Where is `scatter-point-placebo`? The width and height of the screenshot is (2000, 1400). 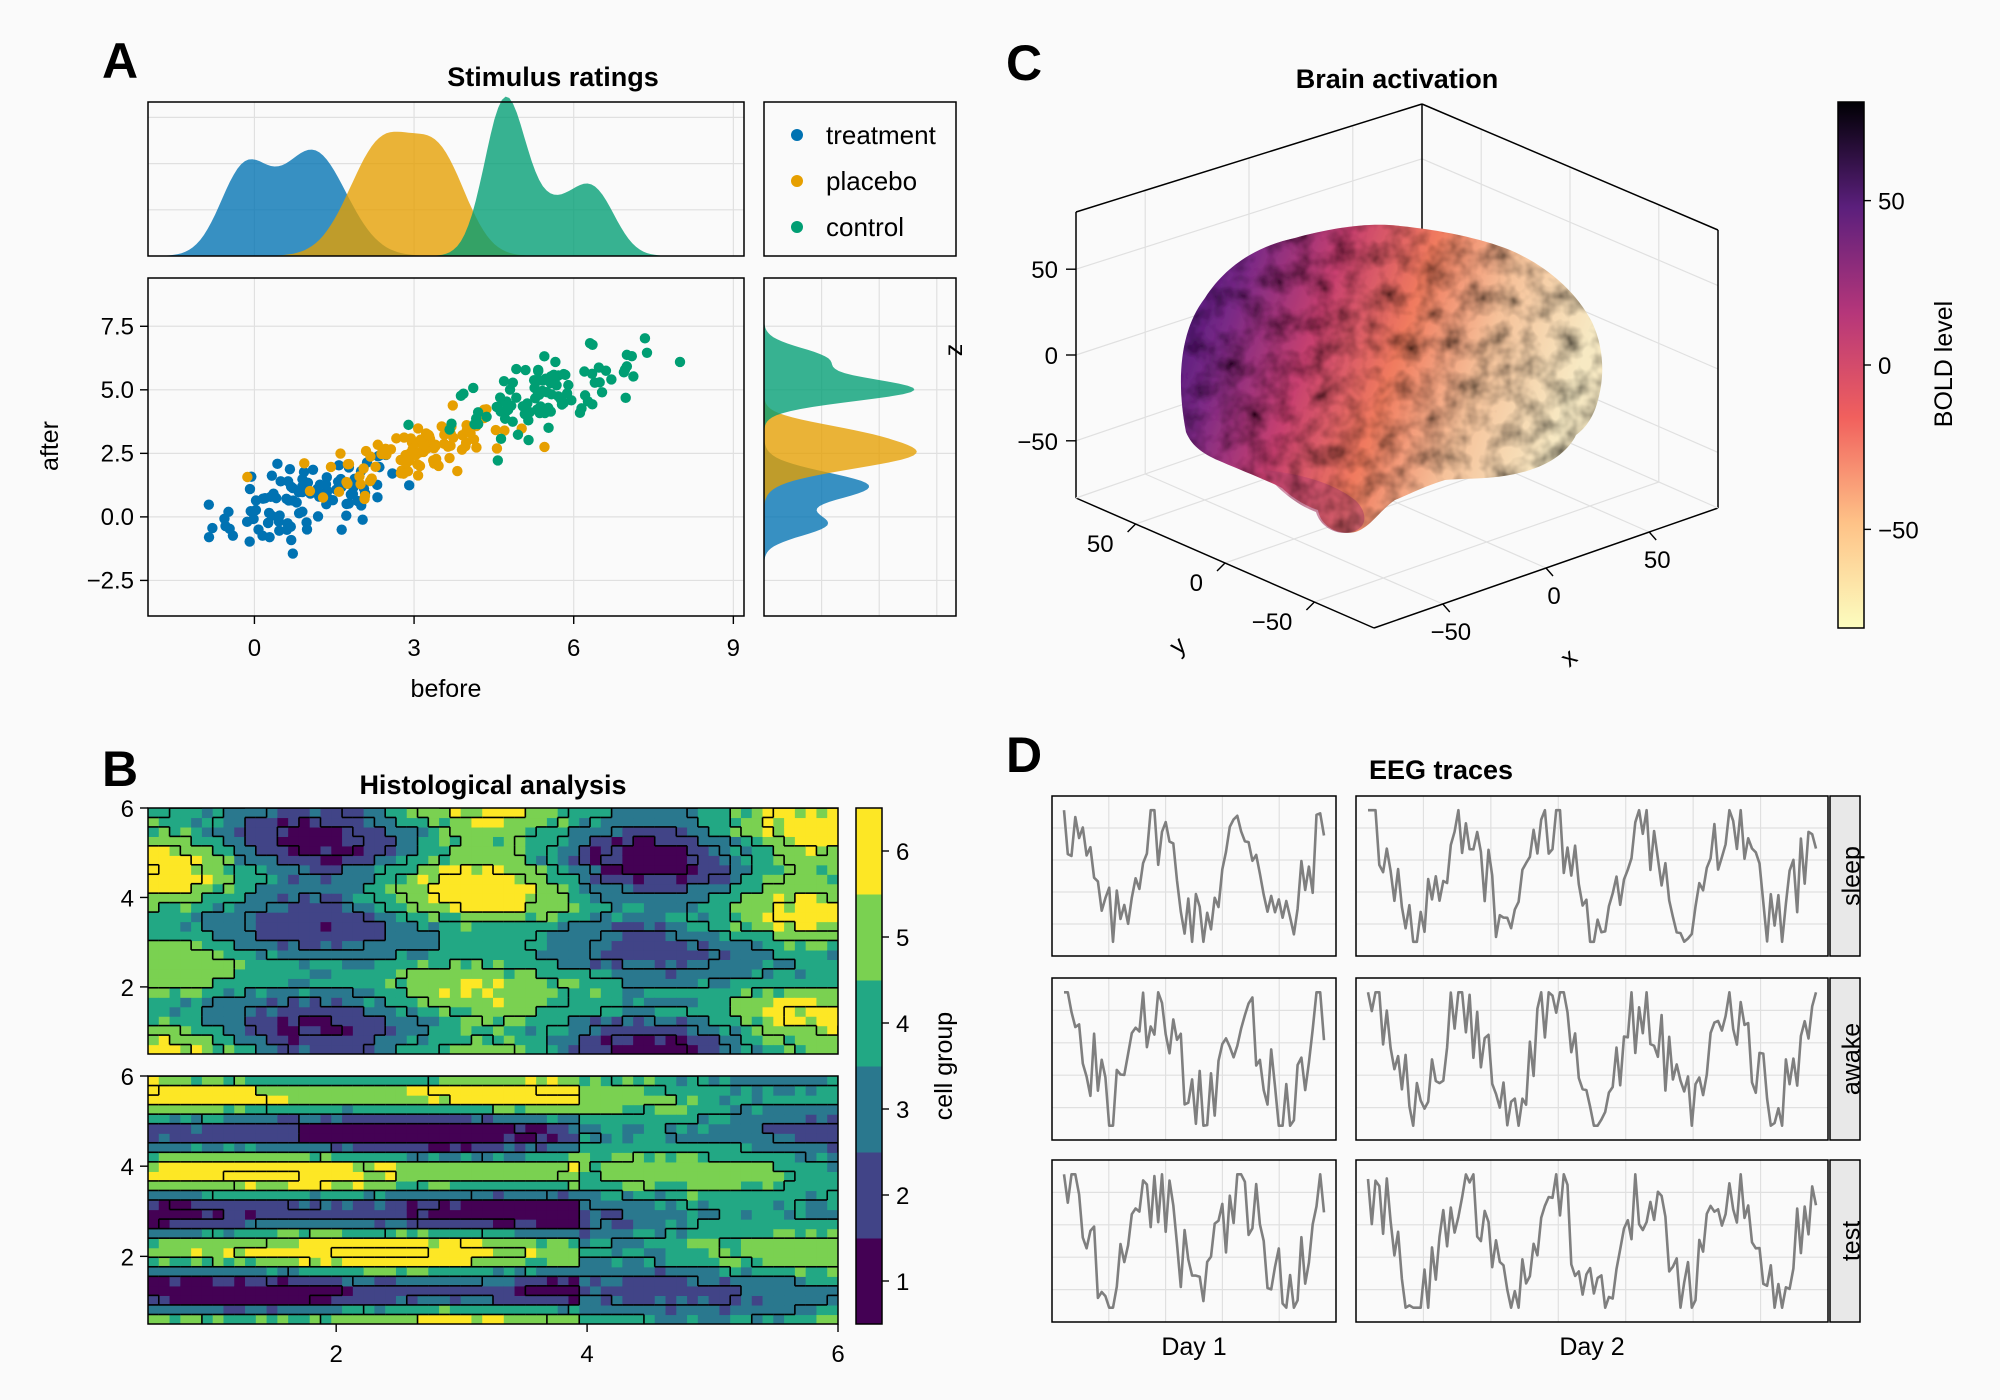
scatter-point-placebo is located at coordinates (310, 491).